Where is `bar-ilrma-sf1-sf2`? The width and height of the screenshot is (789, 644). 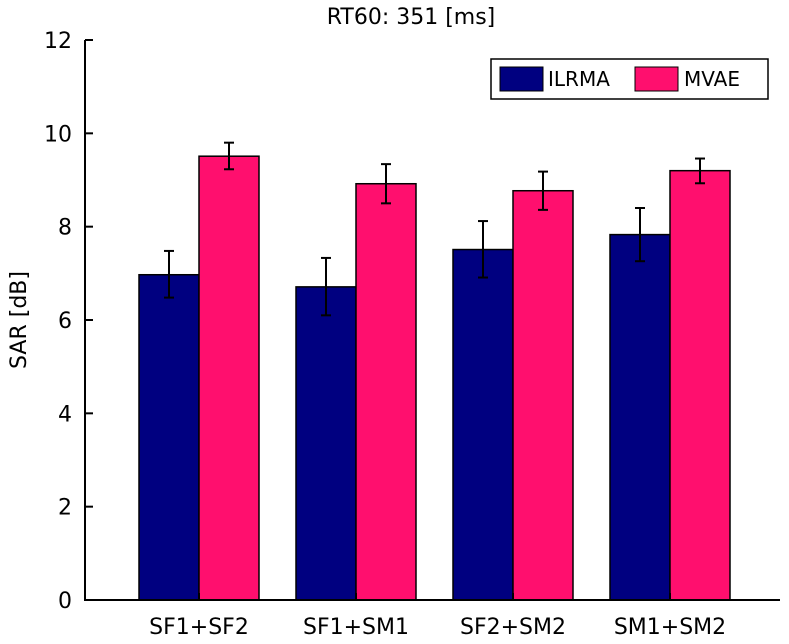 bar-ilrma-sf1-sf2 is located at coordinates (169, 437).